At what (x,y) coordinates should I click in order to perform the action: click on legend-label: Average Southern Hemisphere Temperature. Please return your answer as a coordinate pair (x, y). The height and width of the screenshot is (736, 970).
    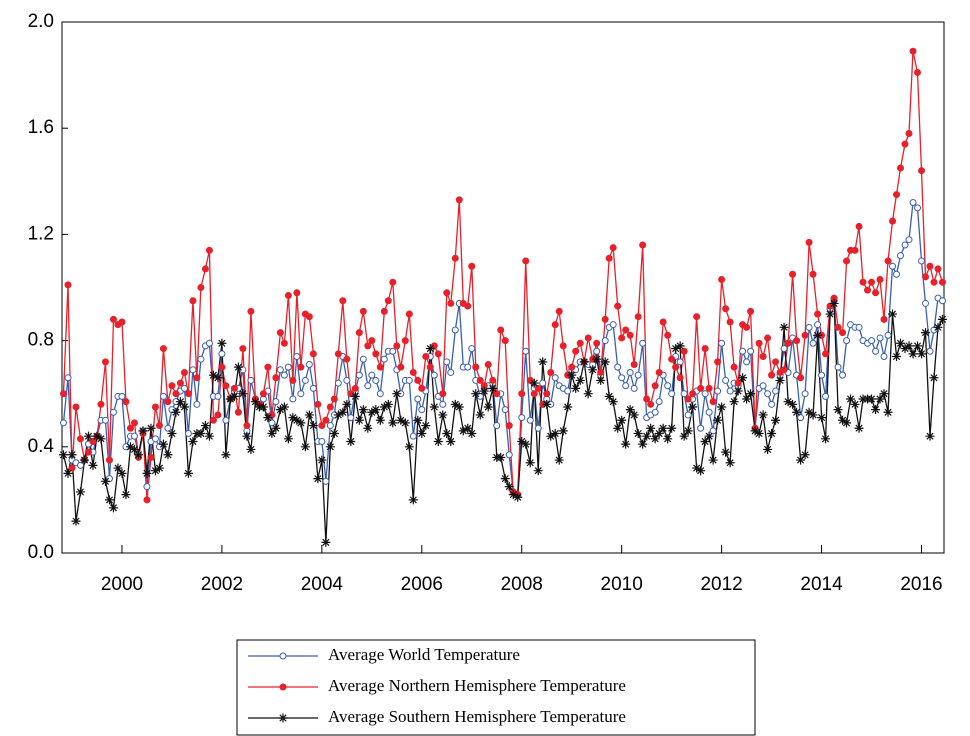
    Looking at the image, I should click on (477, 716).